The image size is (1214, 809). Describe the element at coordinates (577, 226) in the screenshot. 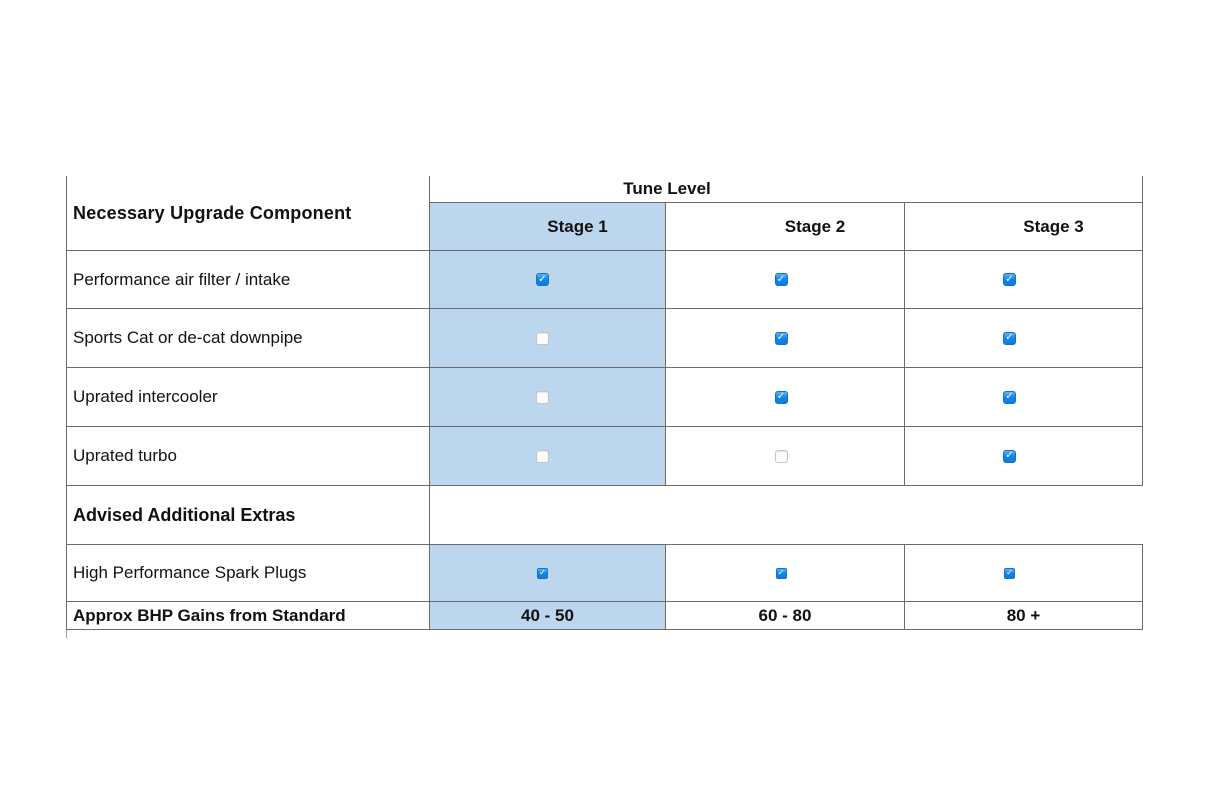

I see `stage1-header-label: Stage 1` at that location.